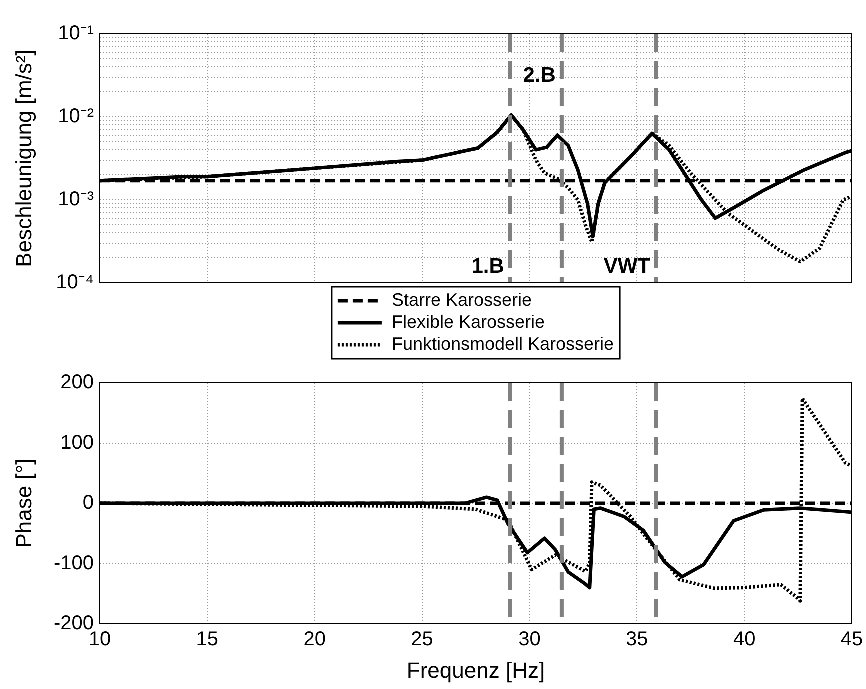 The height and width of the screenshot is (689, 866). What do you see at coordinates (207, 639) in the screenshot?
I see `x-tick-label: 15` at bounding box center [207, 639].